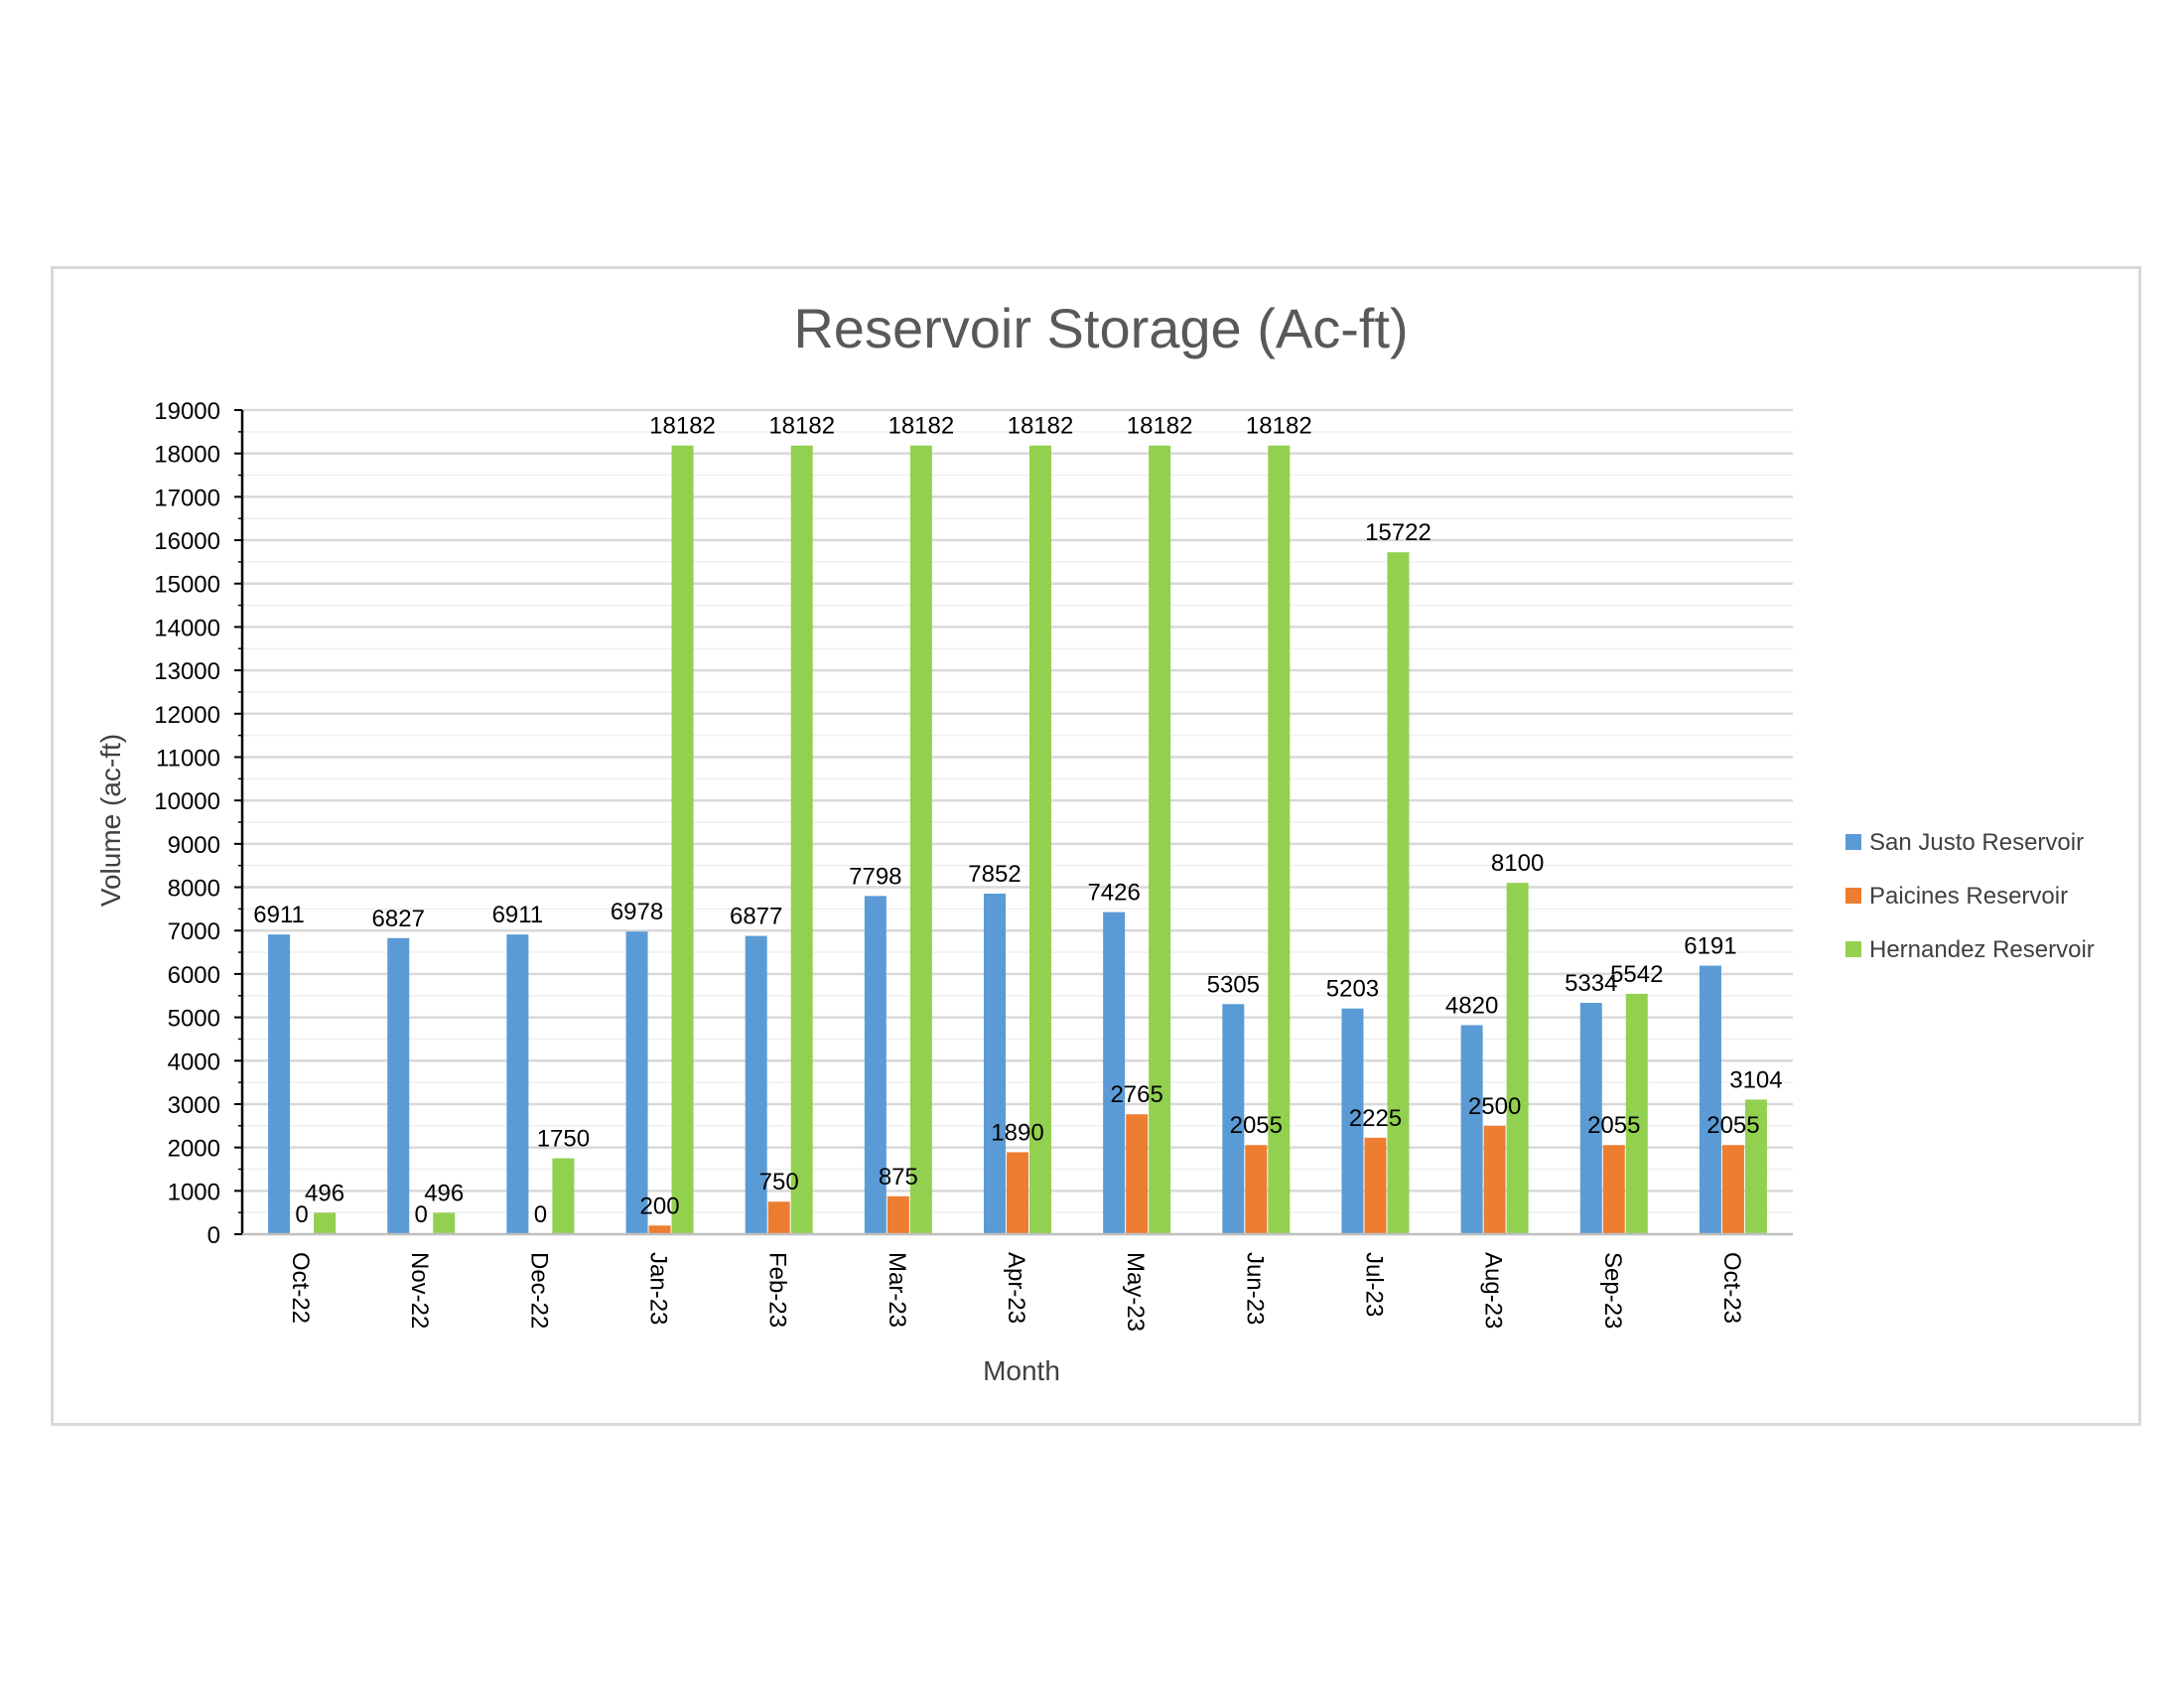 This screenshot has height=1688, width=2184. What do you see at coordinates (1373, 1284) in the screenshot?
I see `x-tick-label: Jul-23` at bounding box center [1373, 1284].